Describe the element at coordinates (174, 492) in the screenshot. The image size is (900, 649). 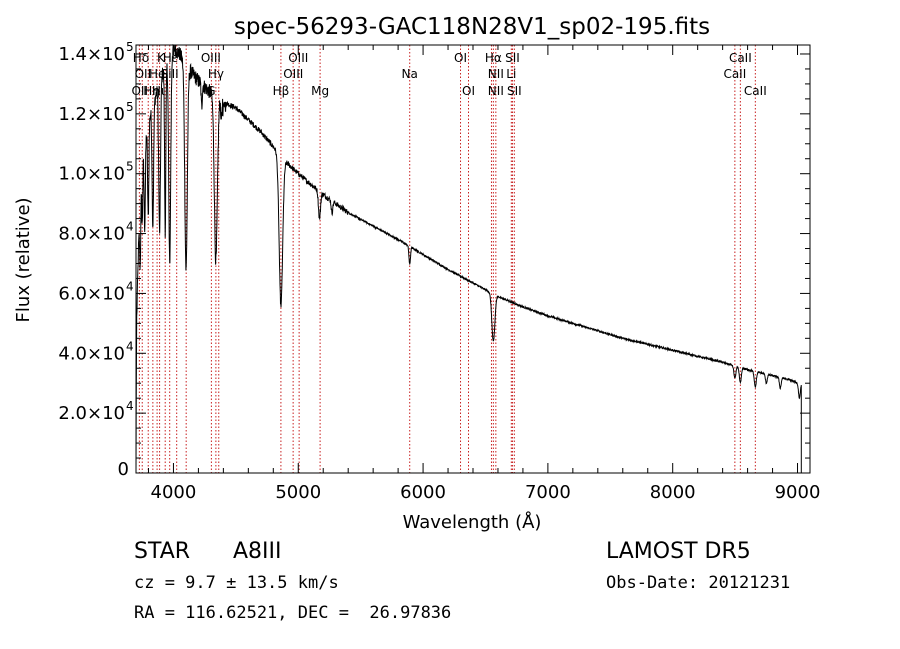
I see `x-tick-label: 4000` at that location.